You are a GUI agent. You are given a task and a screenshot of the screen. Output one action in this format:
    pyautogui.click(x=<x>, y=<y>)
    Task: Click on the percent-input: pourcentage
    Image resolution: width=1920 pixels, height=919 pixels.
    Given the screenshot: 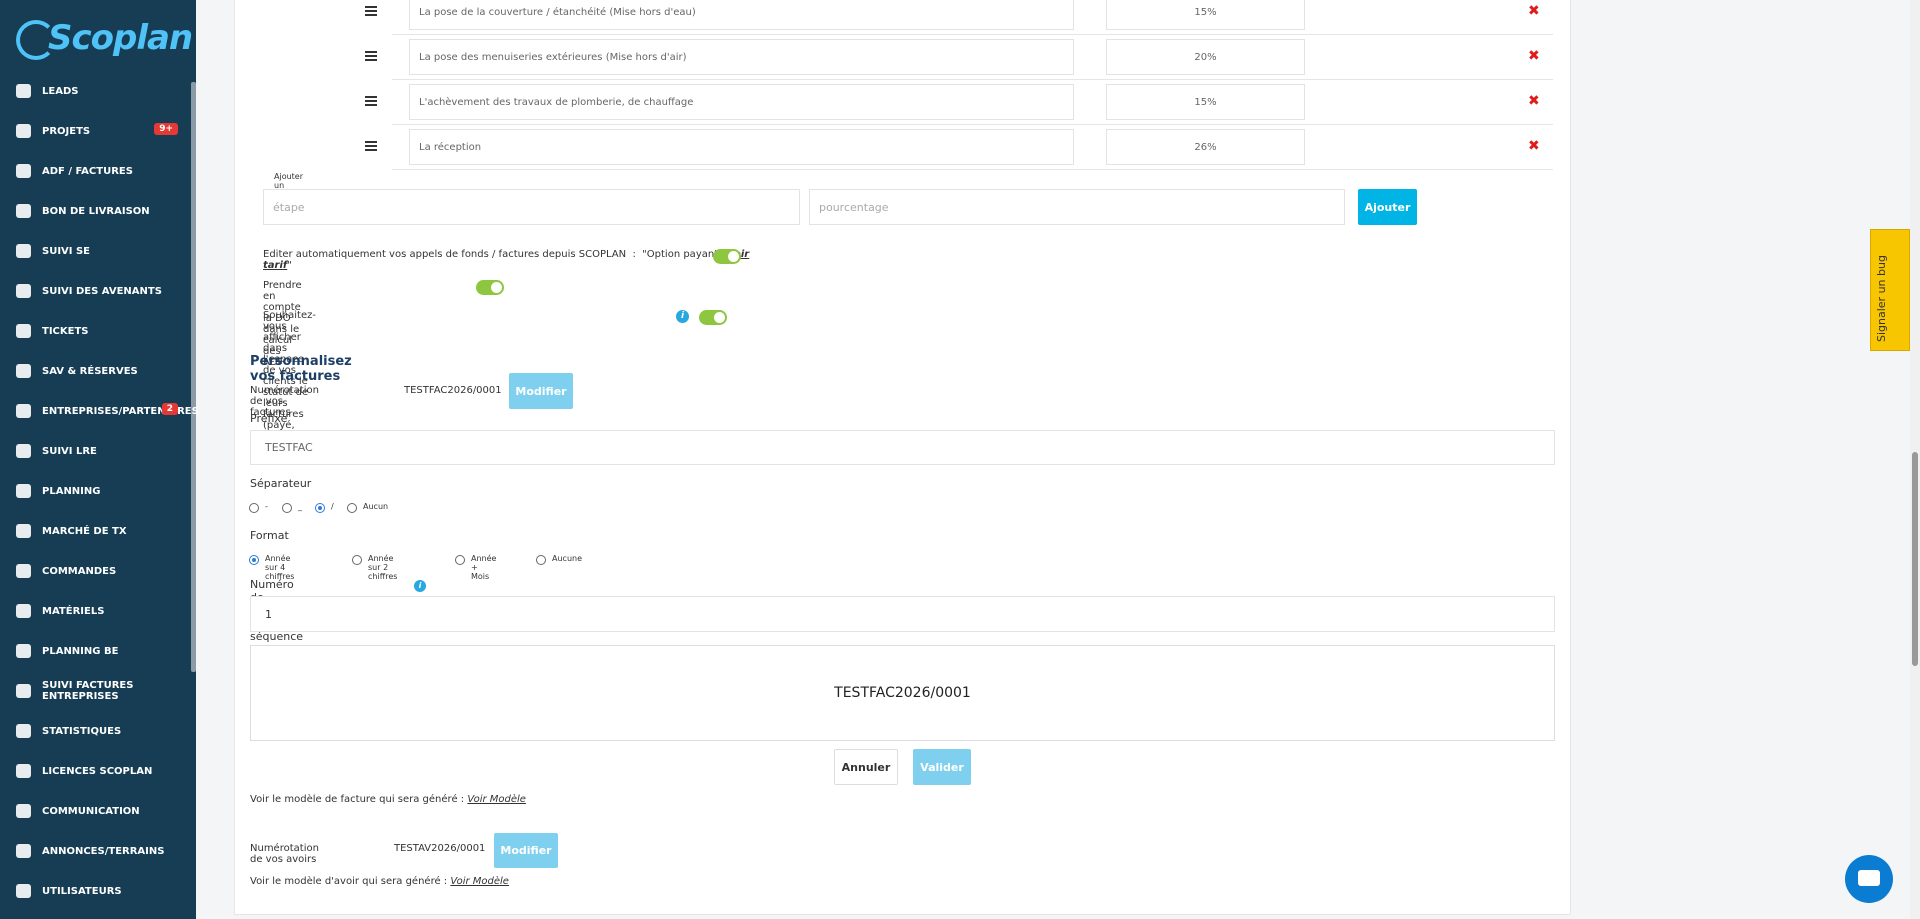 What is the action you would take?
    pyautogui.click(x=1077, y=207)
    